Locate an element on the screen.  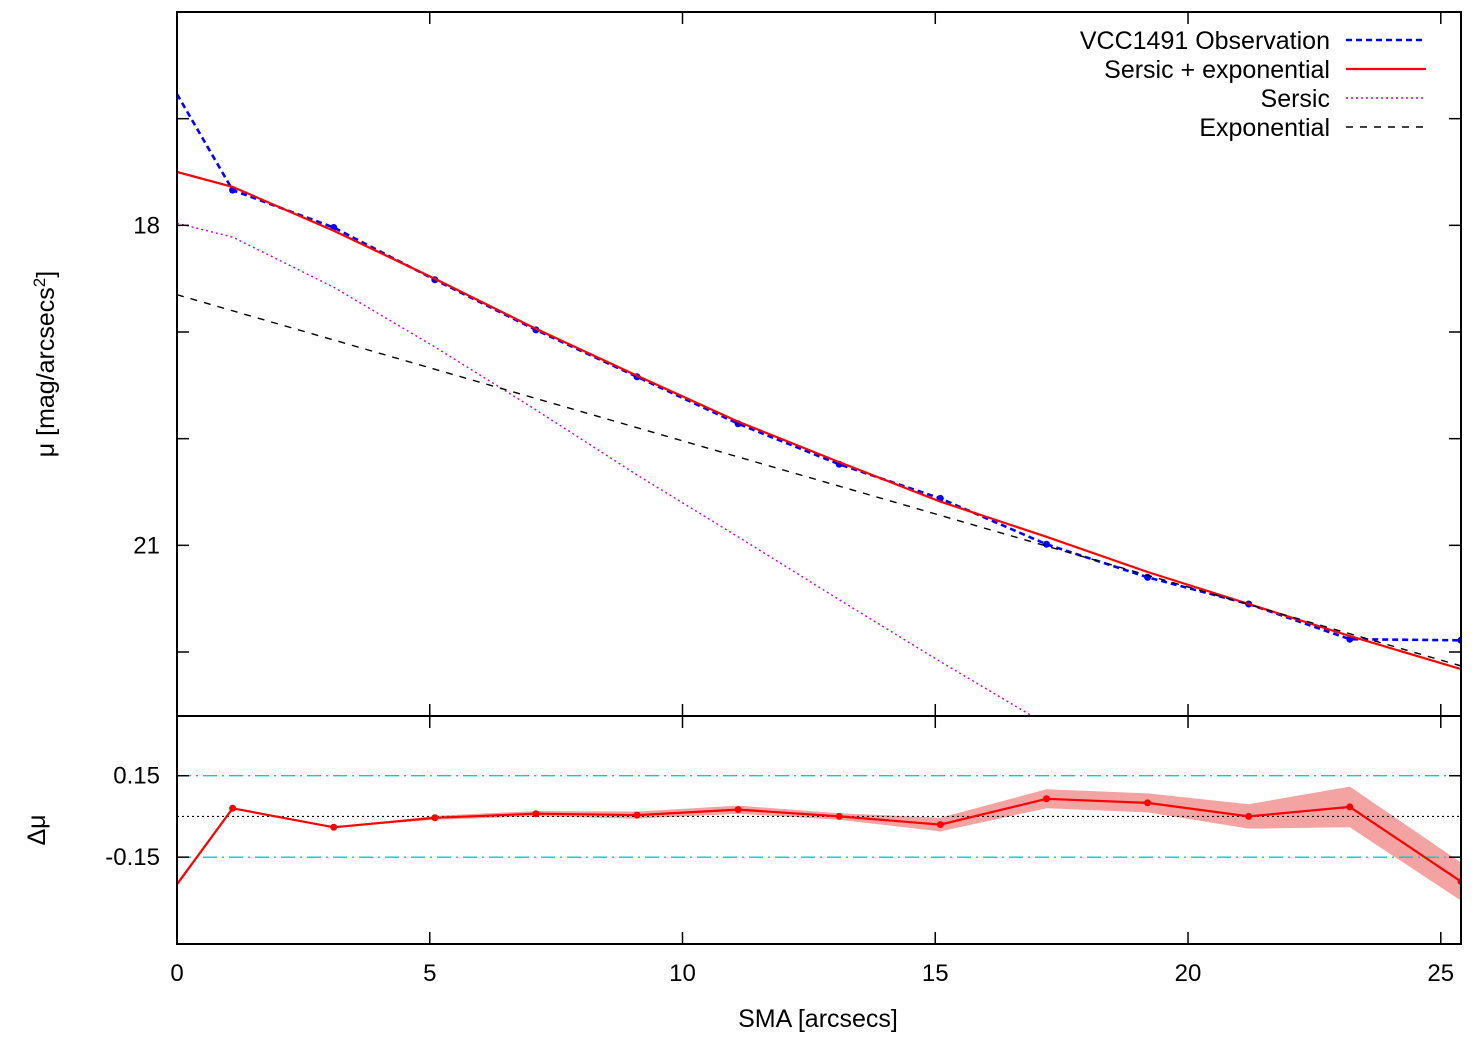
residual-y-tick-label: -0.15 is located at coordinates (132, 857).